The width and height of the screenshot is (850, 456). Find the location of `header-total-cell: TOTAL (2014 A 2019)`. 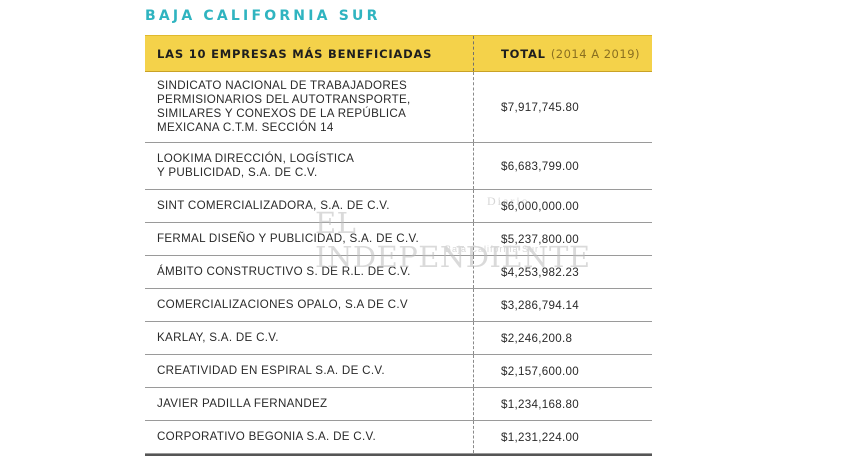

header-total-cell: TOTAL (2014 A 2019) is located at coordinates (562, 53).